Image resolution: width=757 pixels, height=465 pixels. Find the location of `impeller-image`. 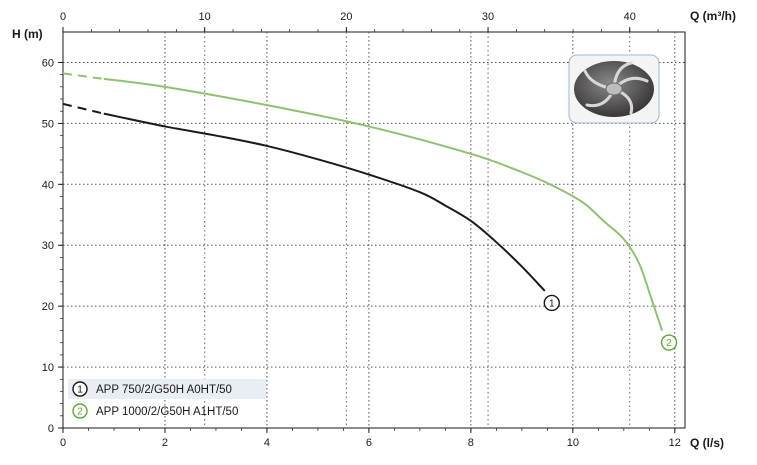

impeller-image is located at coordinates (614, 89).